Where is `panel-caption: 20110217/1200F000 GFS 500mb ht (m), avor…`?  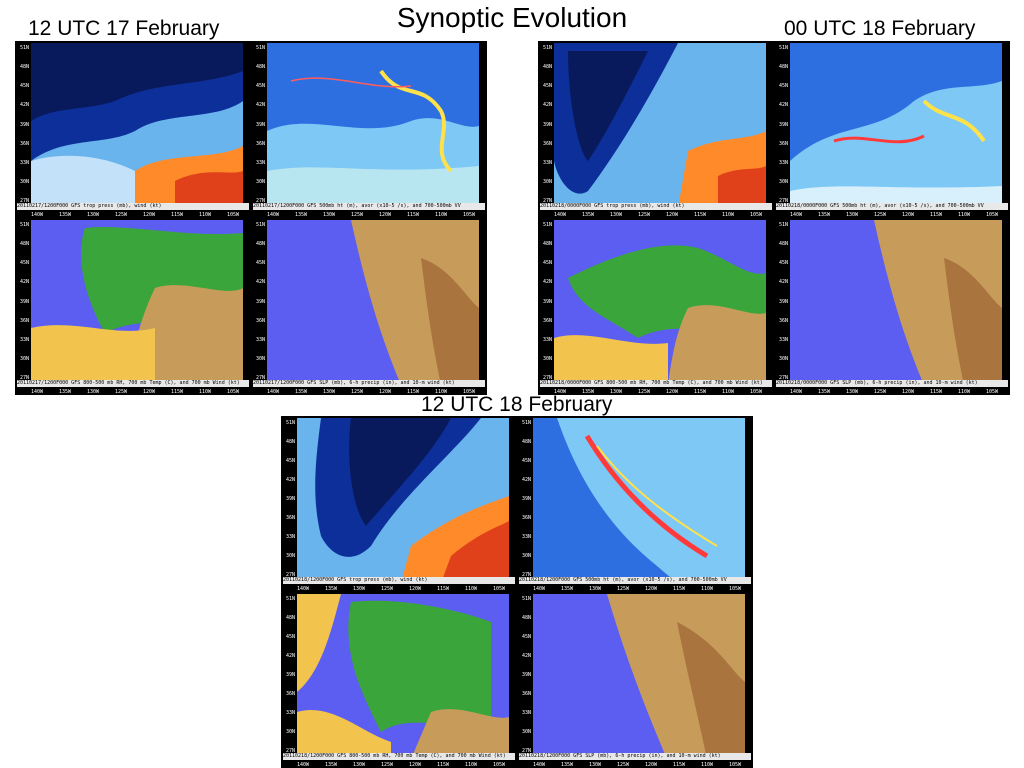 panel-caption: 20110217/1200F000 GFS 500mb ht (m), avor… is located at coordinates (369, 206).